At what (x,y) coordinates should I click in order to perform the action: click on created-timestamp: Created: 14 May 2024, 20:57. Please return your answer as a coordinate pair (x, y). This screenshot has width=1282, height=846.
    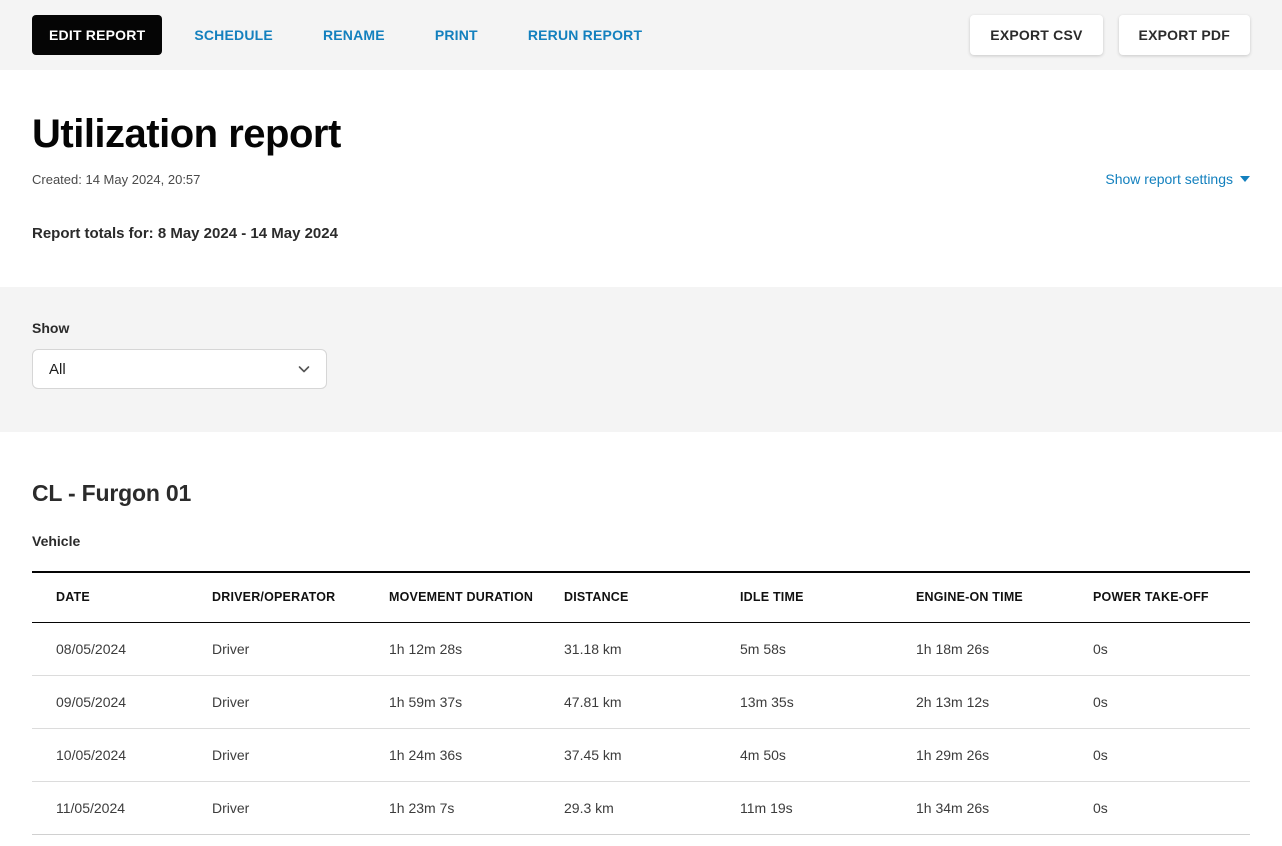
    Looking at the image, I should click on (116, 179).